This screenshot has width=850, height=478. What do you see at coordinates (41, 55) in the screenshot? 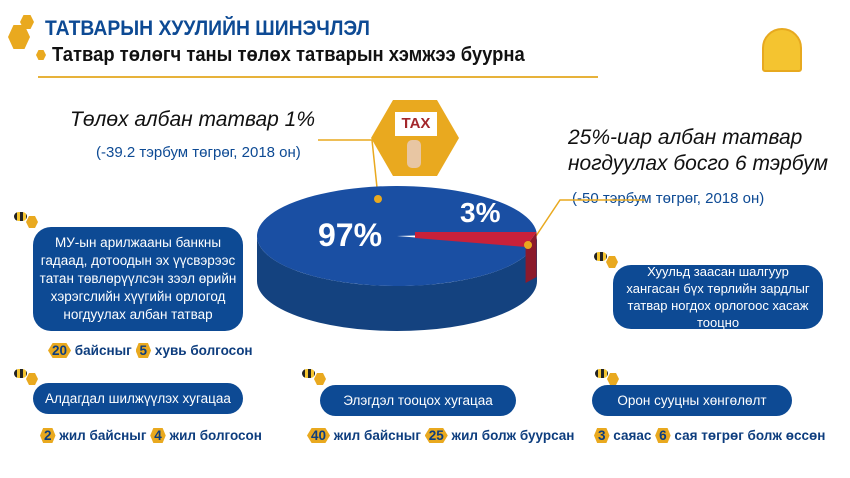
I see `bullet-hex` at bounding box center [41, 55].